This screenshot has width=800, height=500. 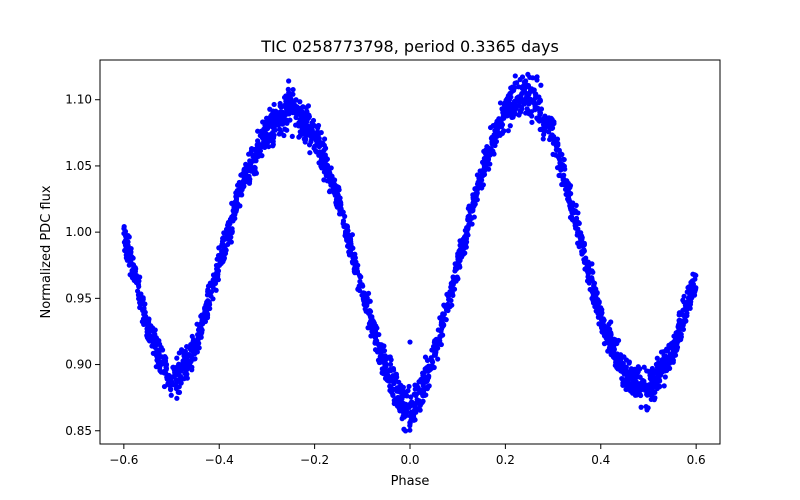 What do you see at coordinates (46, 251) in the screenshot?
I see `y-axis-label: Normalized PDC flux` at bounding box center [46, 251].